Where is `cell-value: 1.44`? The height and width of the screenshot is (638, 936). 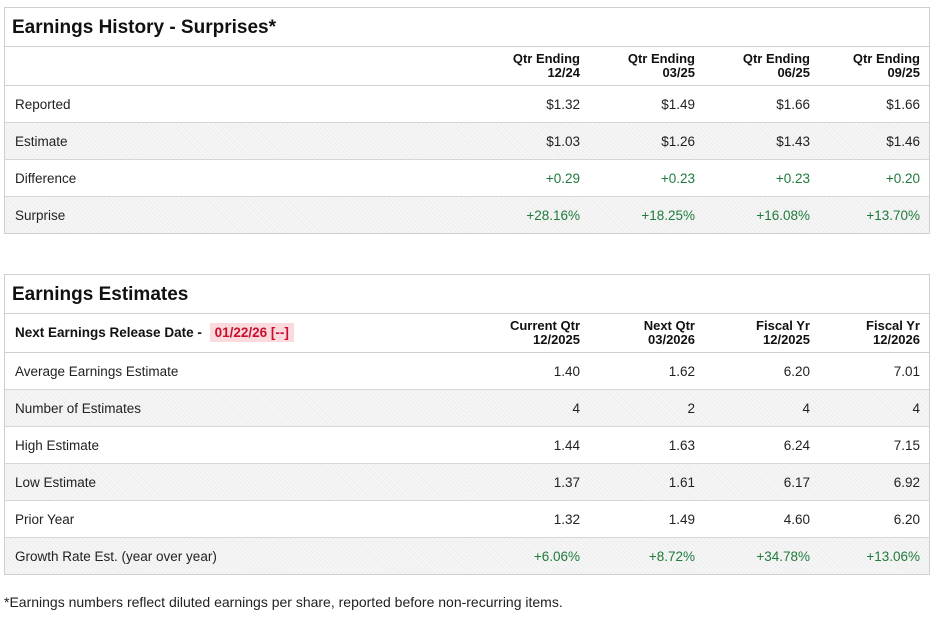 cell-value: 1.44 is located at coordinates (522, 445).